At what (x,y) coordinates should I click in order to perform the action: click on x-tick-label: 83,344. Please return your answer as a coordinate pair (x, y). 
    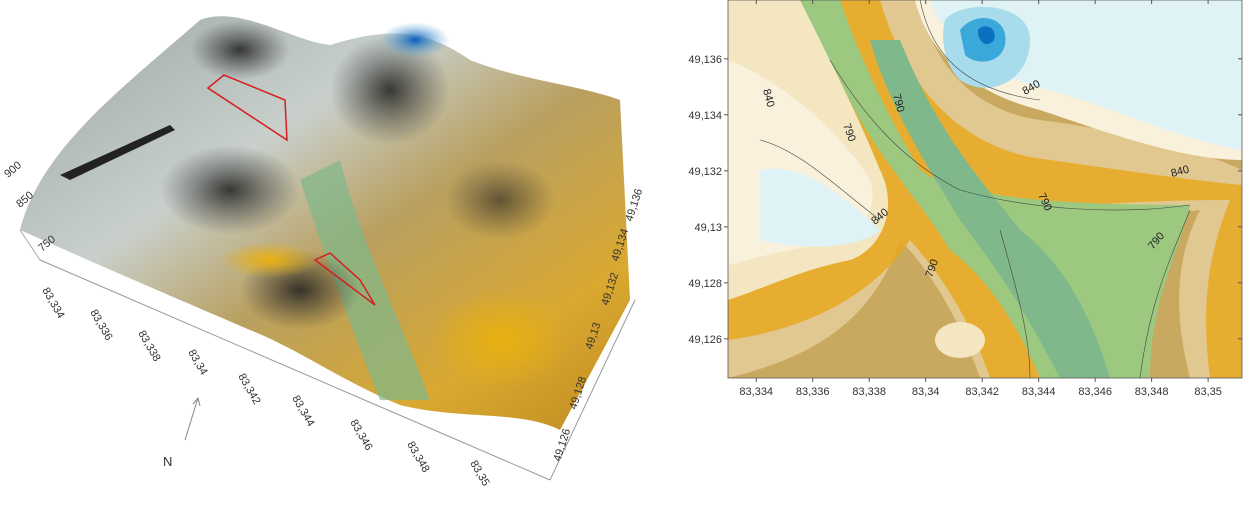
    Looking at the image, I should click on (1039, 392).